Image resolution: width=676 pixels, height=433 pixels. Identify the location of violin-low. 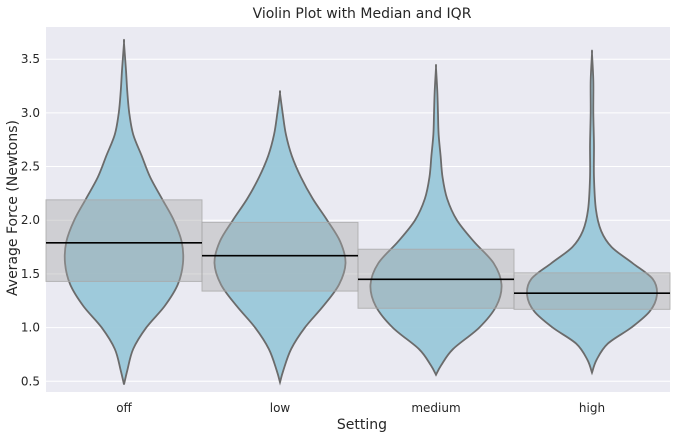
(280, 238).